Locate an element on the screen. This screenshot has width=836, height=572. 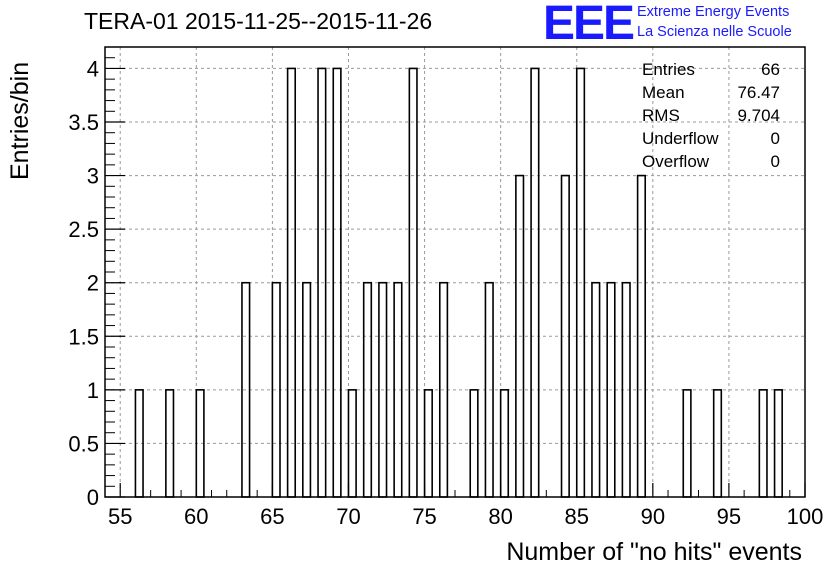
x-tick-label: 90 is located at coordinates (653, 516).